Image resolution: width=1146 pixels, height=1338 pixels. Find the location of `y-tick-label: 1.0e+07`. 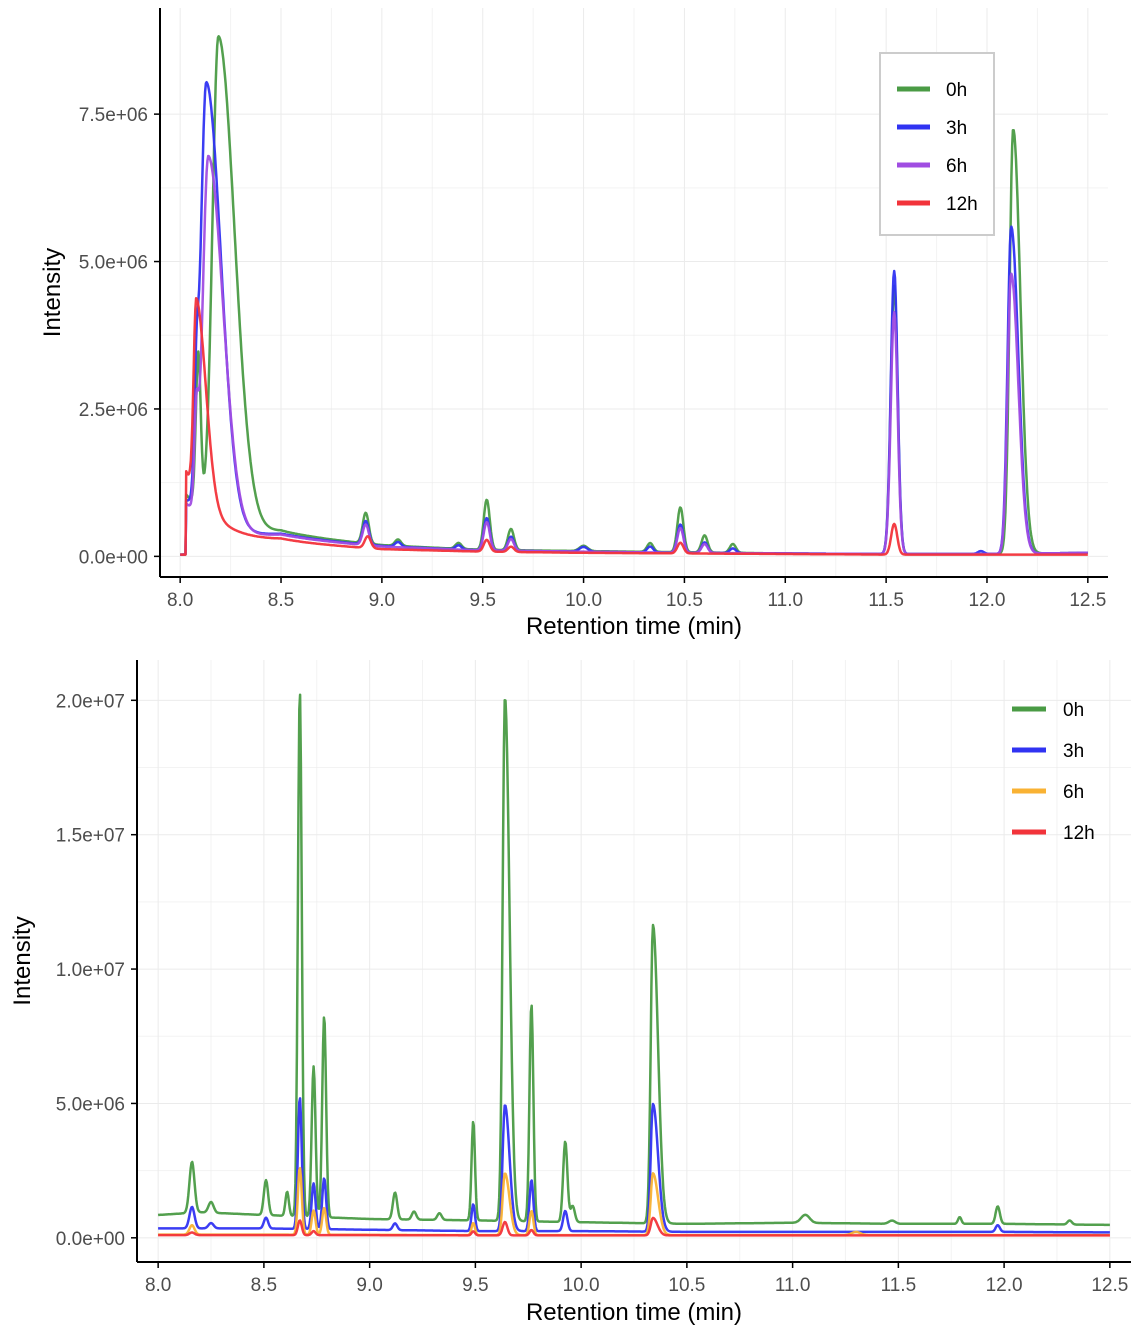

y-tick-label: 1.0e+07 is located at coordinates (90, 970).